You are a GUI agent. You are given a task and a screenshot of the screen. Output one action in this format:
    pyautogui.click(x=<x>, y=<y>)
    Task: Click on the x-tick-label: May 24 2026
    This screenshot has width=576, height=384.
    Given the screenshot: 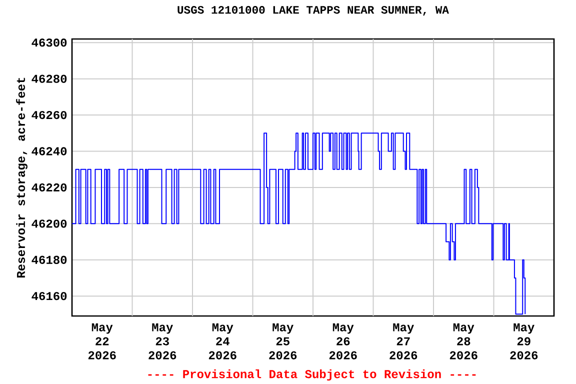 What is the action you would take?
    pyautogui.click(x=222, y=341)
    